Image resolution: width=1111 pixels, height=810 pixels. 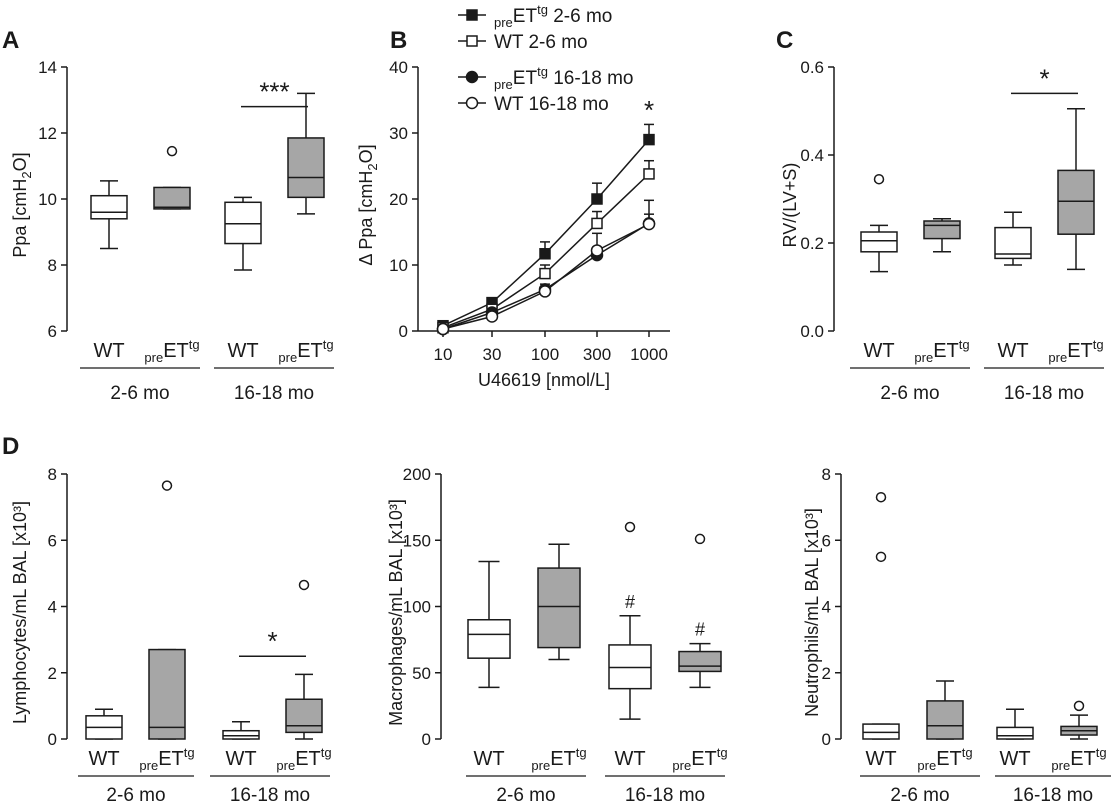 What do you see at coordinates (545, 354) in the screenshot?
I see `x-tick-label: 100` at bounding box center [545, 354].